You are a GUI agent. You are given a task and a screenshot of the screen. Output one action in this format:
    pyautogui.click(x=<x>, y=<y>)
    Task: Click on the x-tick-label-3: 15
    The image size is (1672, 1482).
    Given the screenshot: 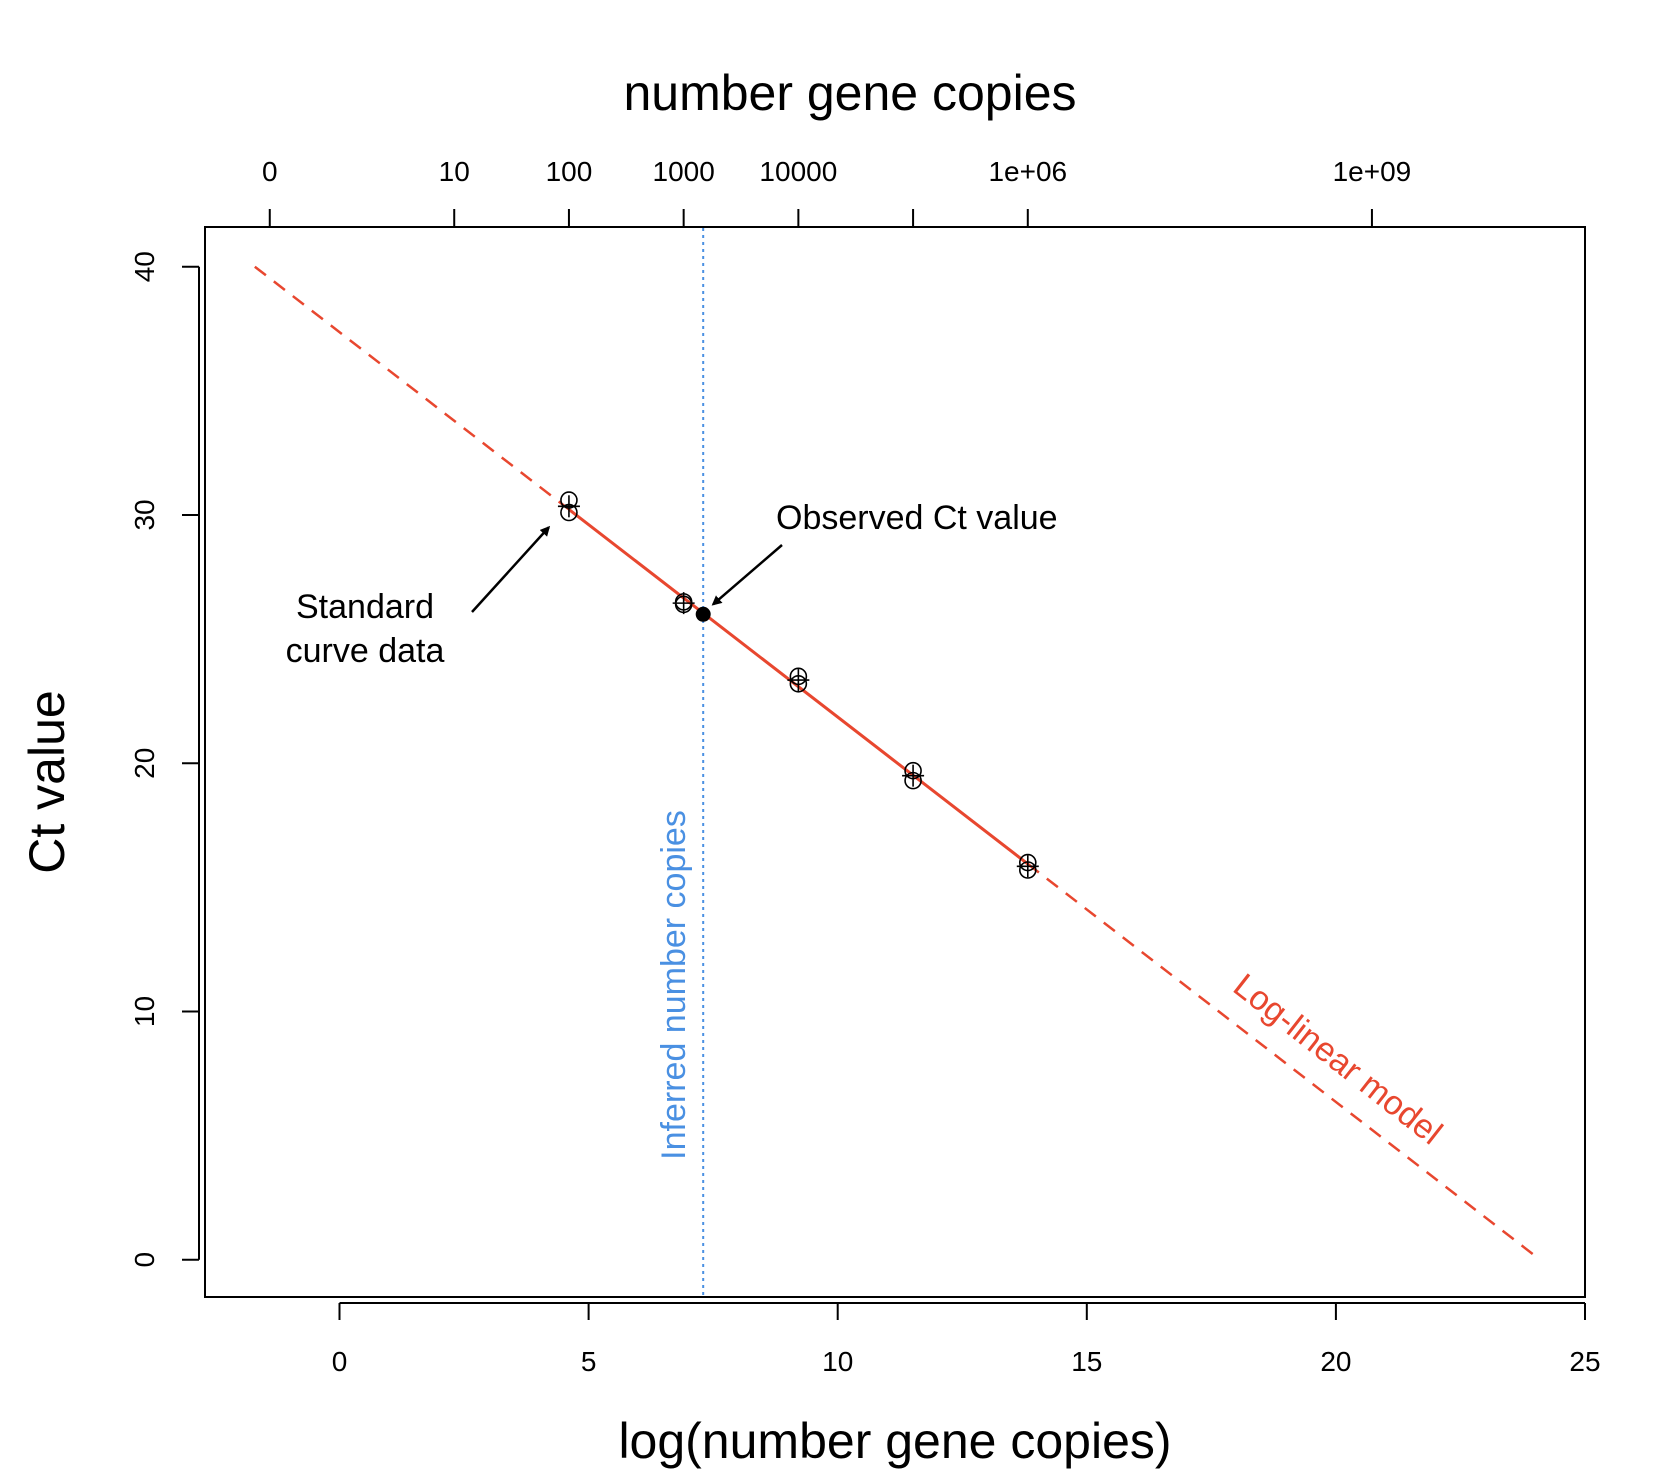 What is the action you would take?
    pyautogui.click(x=1086, y=1361)
    